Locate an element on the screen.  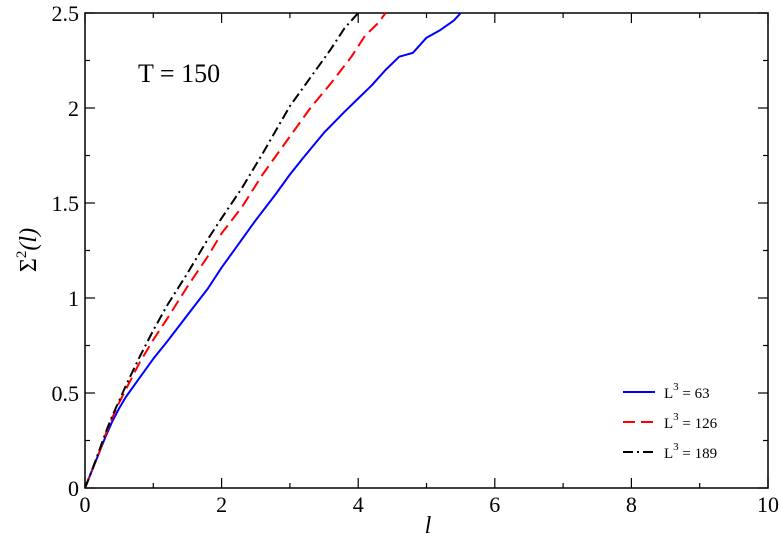
legend-label-189-rest: = 189 is located at coordinates (698, 454).